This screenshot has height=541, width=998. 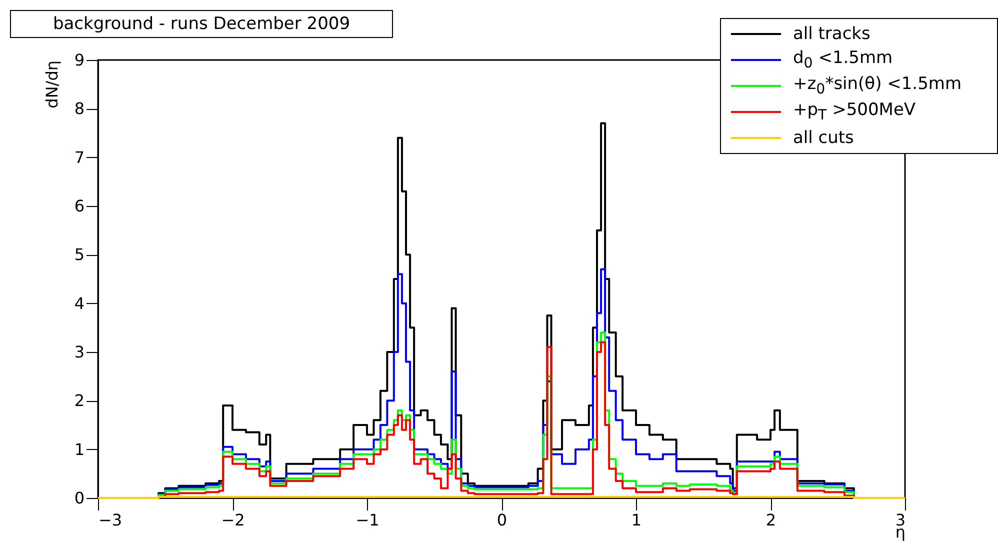 I want to click on y-tick-label: 0, so click(x=79, y=498).